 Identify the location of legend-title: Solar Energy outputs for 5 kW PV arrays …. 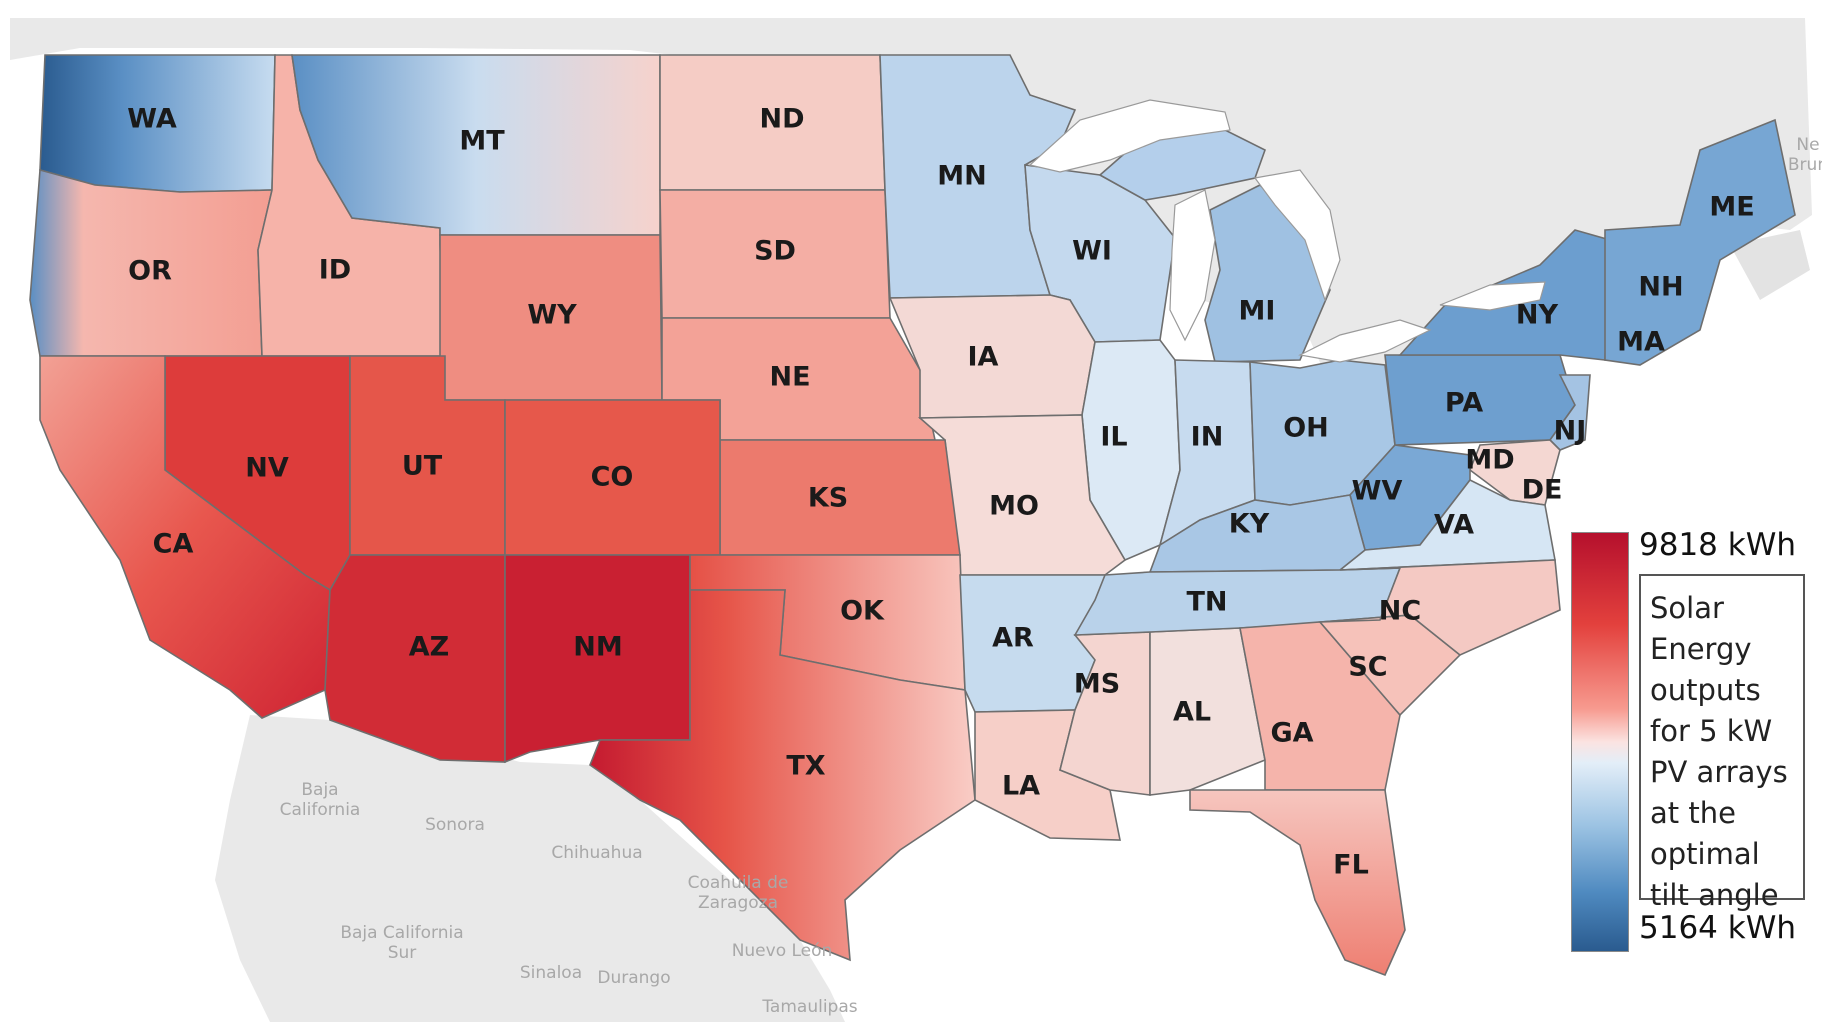
(1719, 751).